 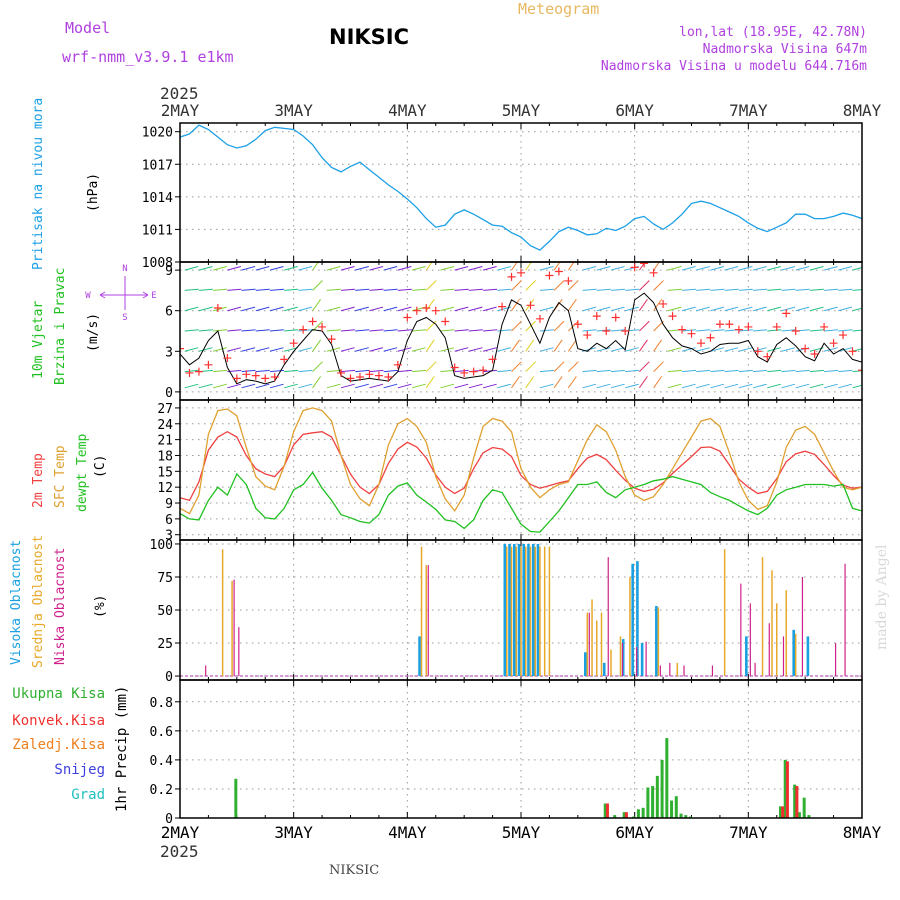 What do you see at coordinates (293, 110) in the screenshot?
I see `x-tick-label-top: 3MAY` at bounding box center [293, 110].